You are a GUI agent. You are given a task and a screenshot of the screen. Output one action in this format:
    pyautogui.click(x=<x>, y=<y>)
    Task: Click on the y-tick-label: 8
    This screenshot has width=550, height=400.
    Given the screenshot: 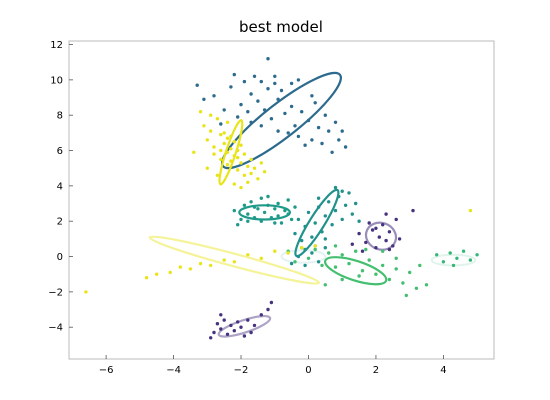 What is the action you would take?
    pyautogui.click(x=60, y=116)
    